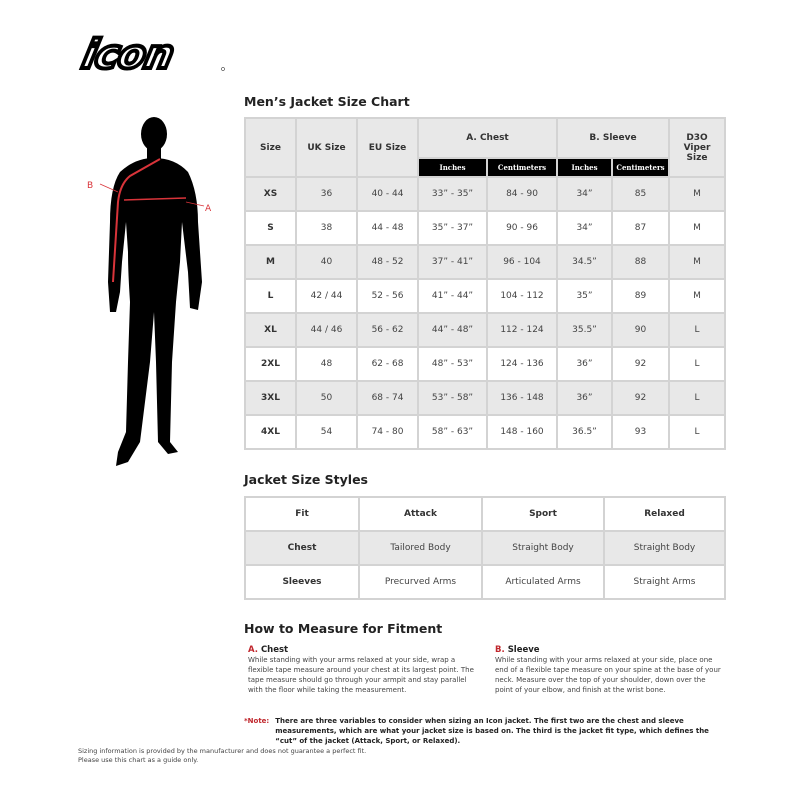 The image size is (800, 800). Describe the element at coordinates (420, 582) in the screenshot. I see `style-cell: Precurved Arms` at that location.